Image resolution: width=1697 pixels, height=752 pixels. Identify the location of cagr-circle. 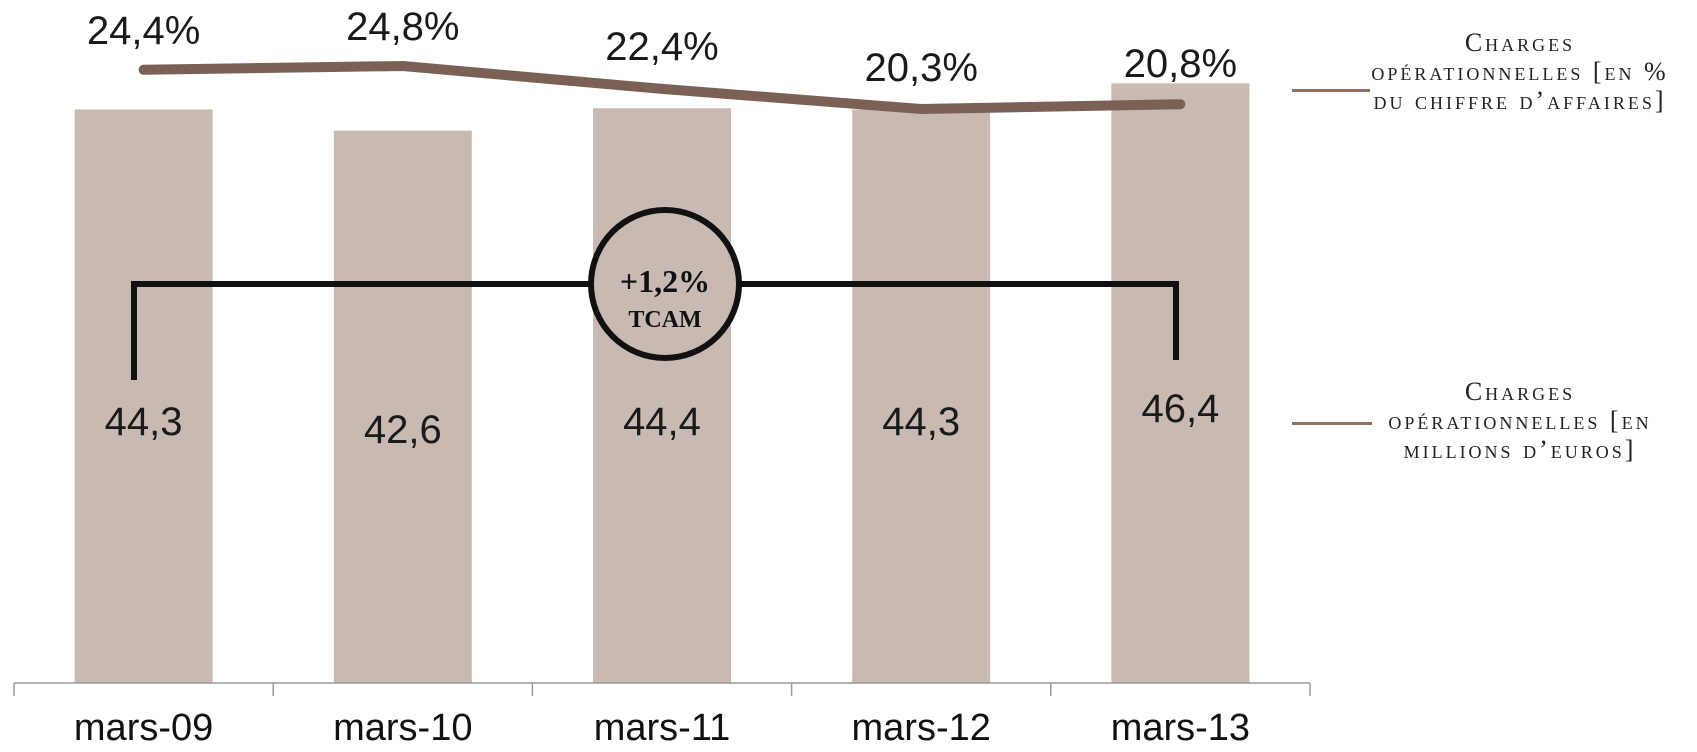
(665, 284).